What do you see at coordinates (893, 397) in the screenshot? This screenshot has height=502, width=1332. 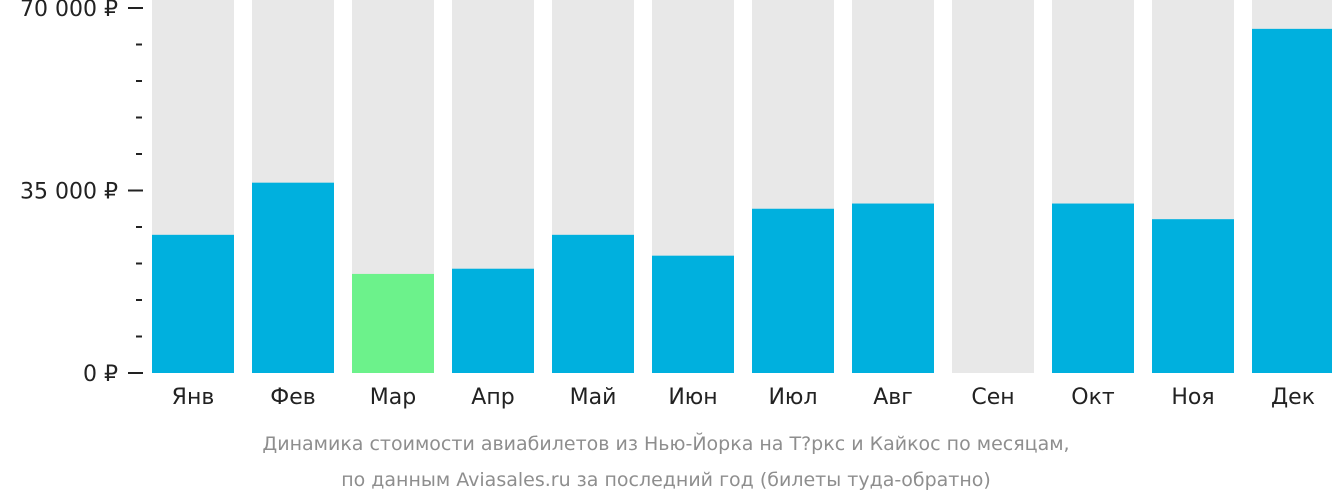 I see `month-label-7: Авг` at bounding box center [893, 397].